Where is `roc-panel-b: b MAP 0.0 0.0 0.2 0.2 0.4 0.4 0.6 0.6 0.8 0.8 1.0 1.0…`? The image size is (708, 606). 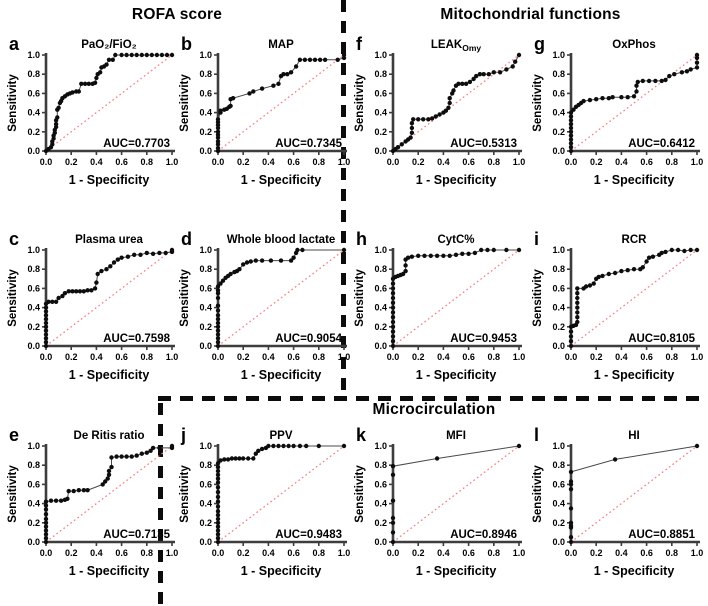
roc-panel-b: b MAP 0.0 0.0 0.2 0.2 0.4 0.4 0.6 0.6 0.8 0.8 1.0 1.0… is located at coordinates (264, 113).